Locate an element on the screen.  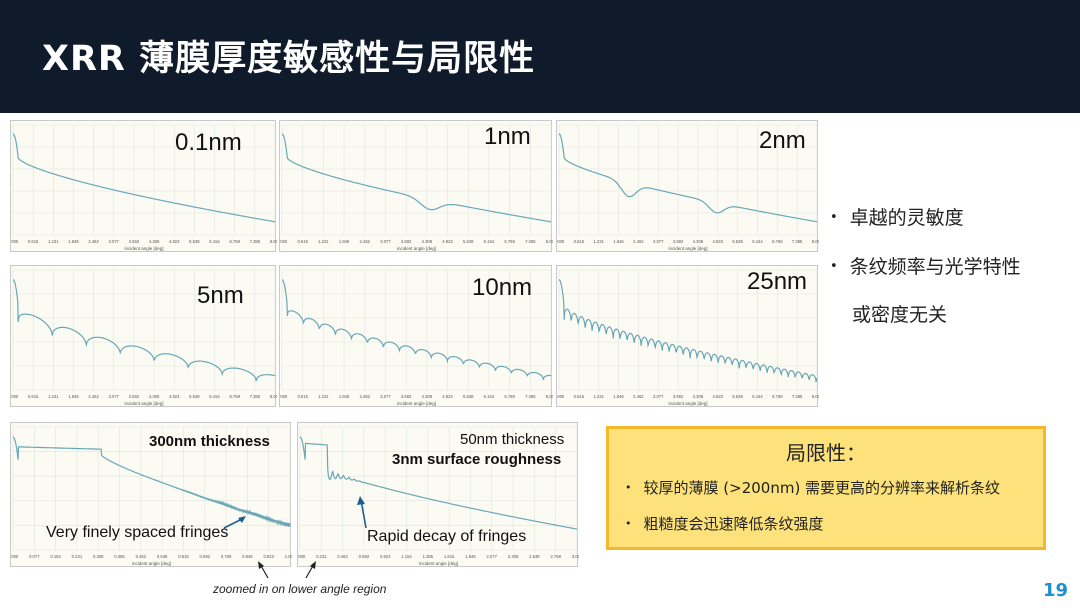
tick-label: 0.154 is located at coordinates (55, 556).